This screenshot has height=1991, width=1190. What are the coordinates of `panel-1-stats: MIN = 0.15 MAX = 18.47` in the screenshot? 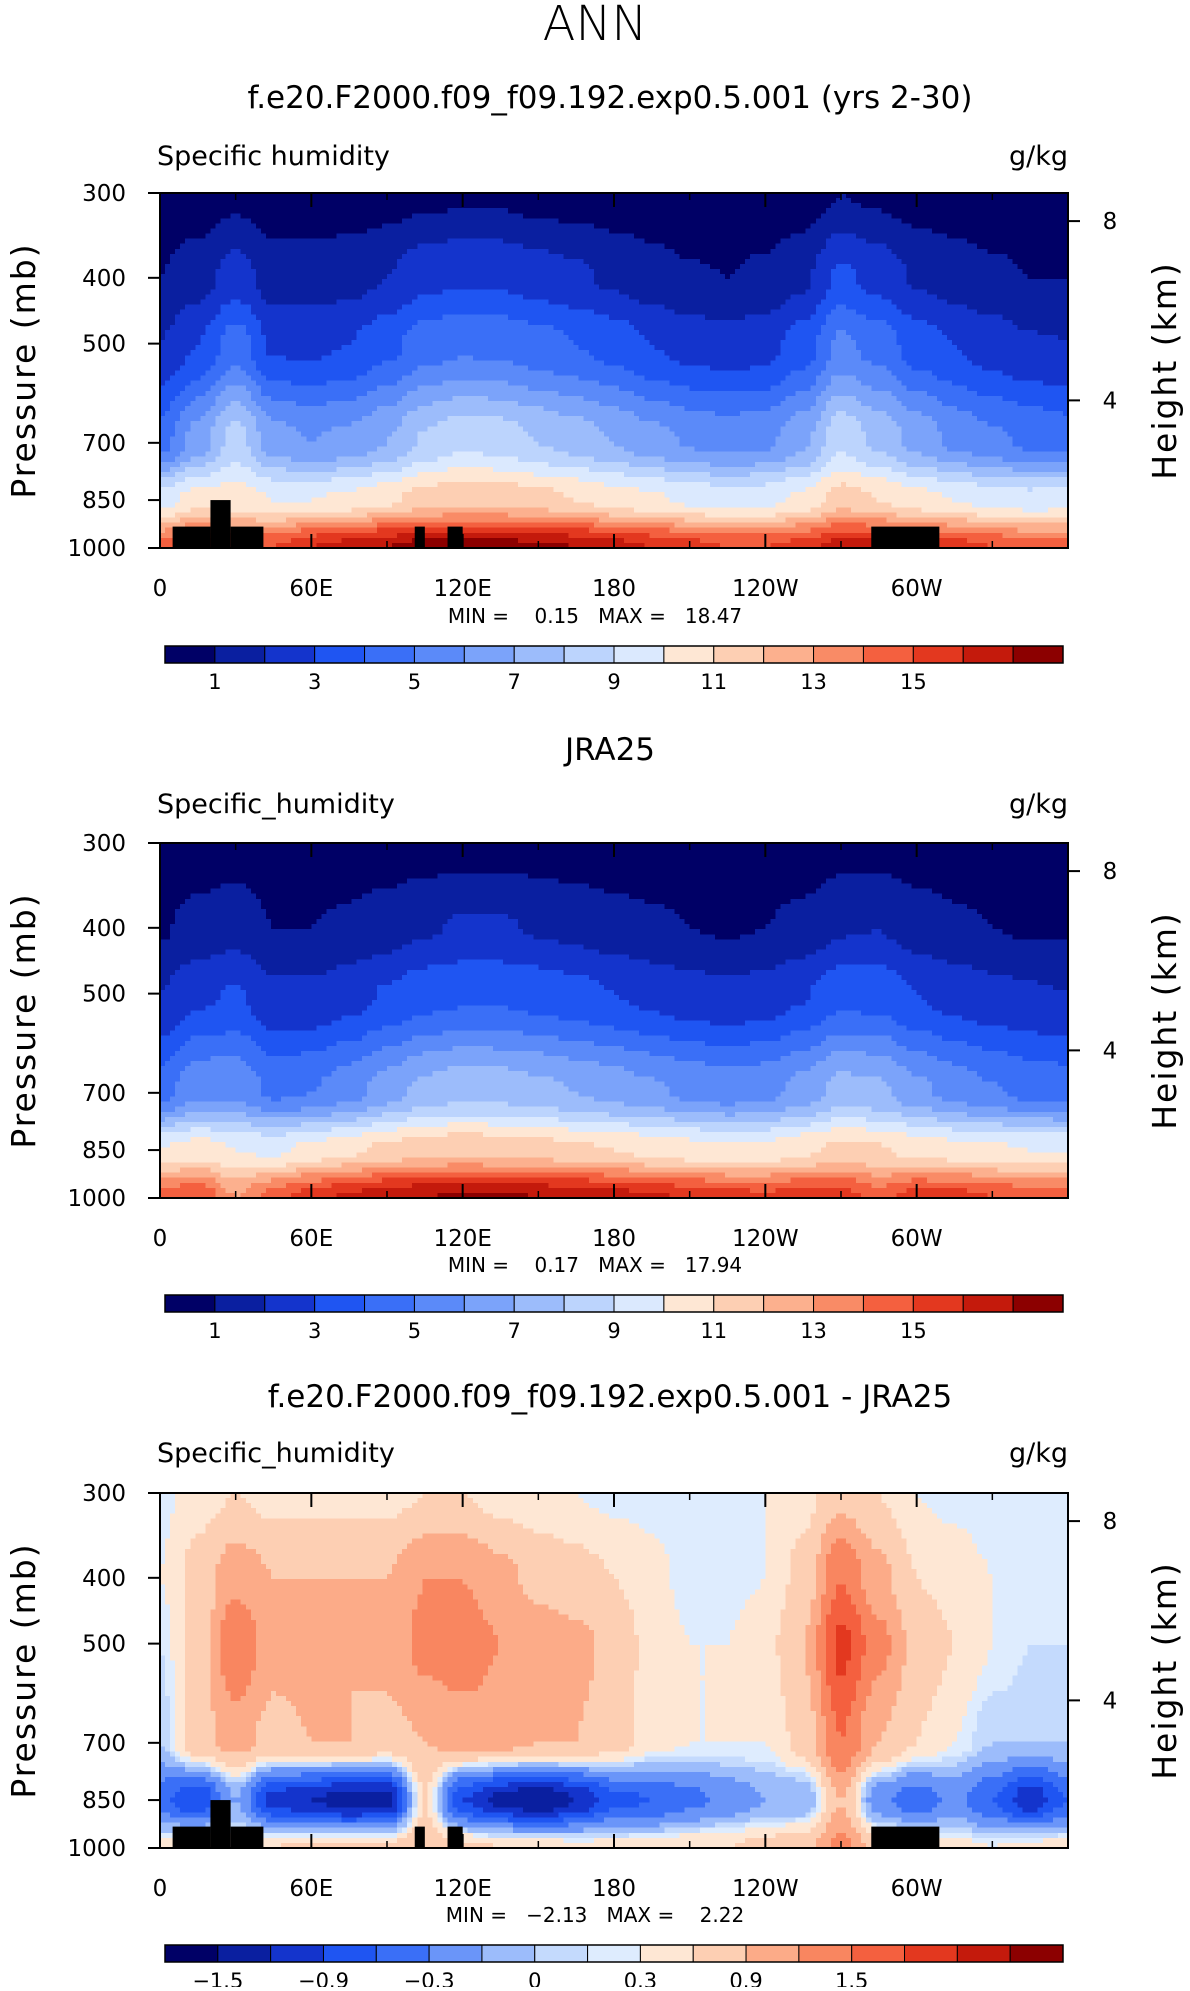 It's located at (595, 616).